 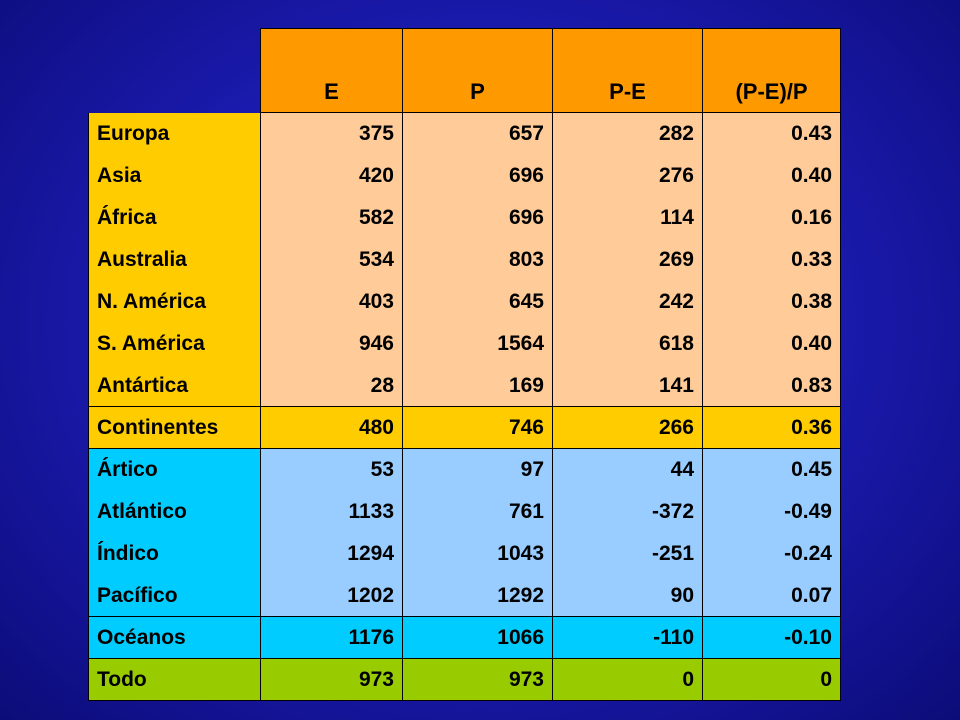 What do you see at coordinates (477, 133) in the screenshot?
I see `value-p: 657` at bounding box center [477, 133].